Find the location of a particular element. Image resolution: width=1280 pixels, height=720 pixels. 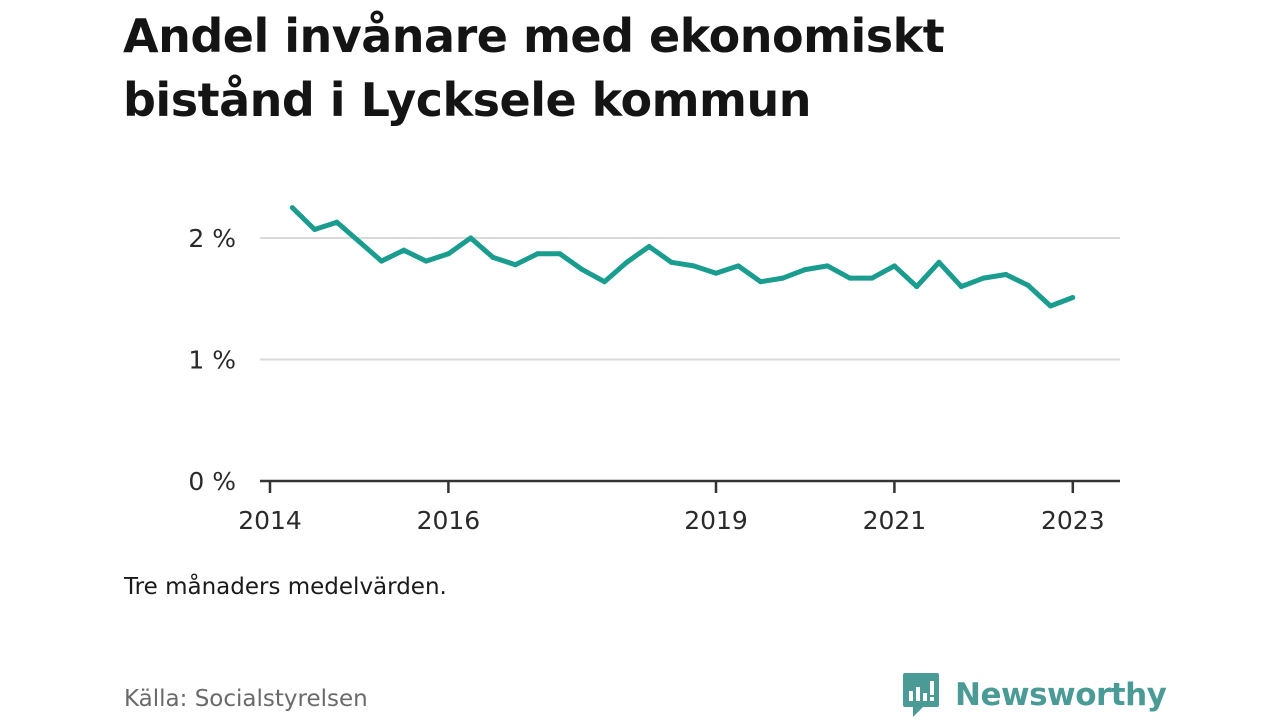

y-tick-label: 2 % is located at coordinates (212, 238).